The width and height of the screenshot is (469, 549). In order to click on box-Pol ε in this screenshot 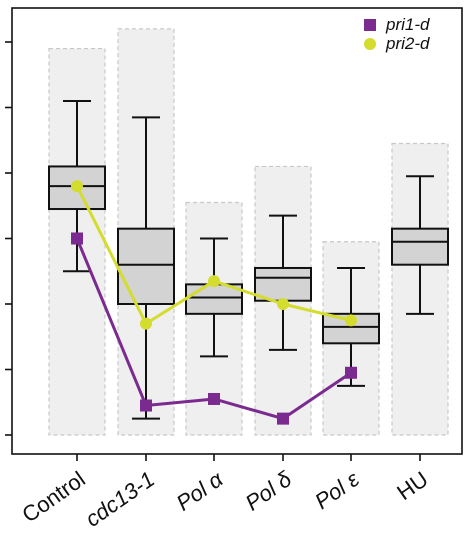, I will do `click(351, 326)`.